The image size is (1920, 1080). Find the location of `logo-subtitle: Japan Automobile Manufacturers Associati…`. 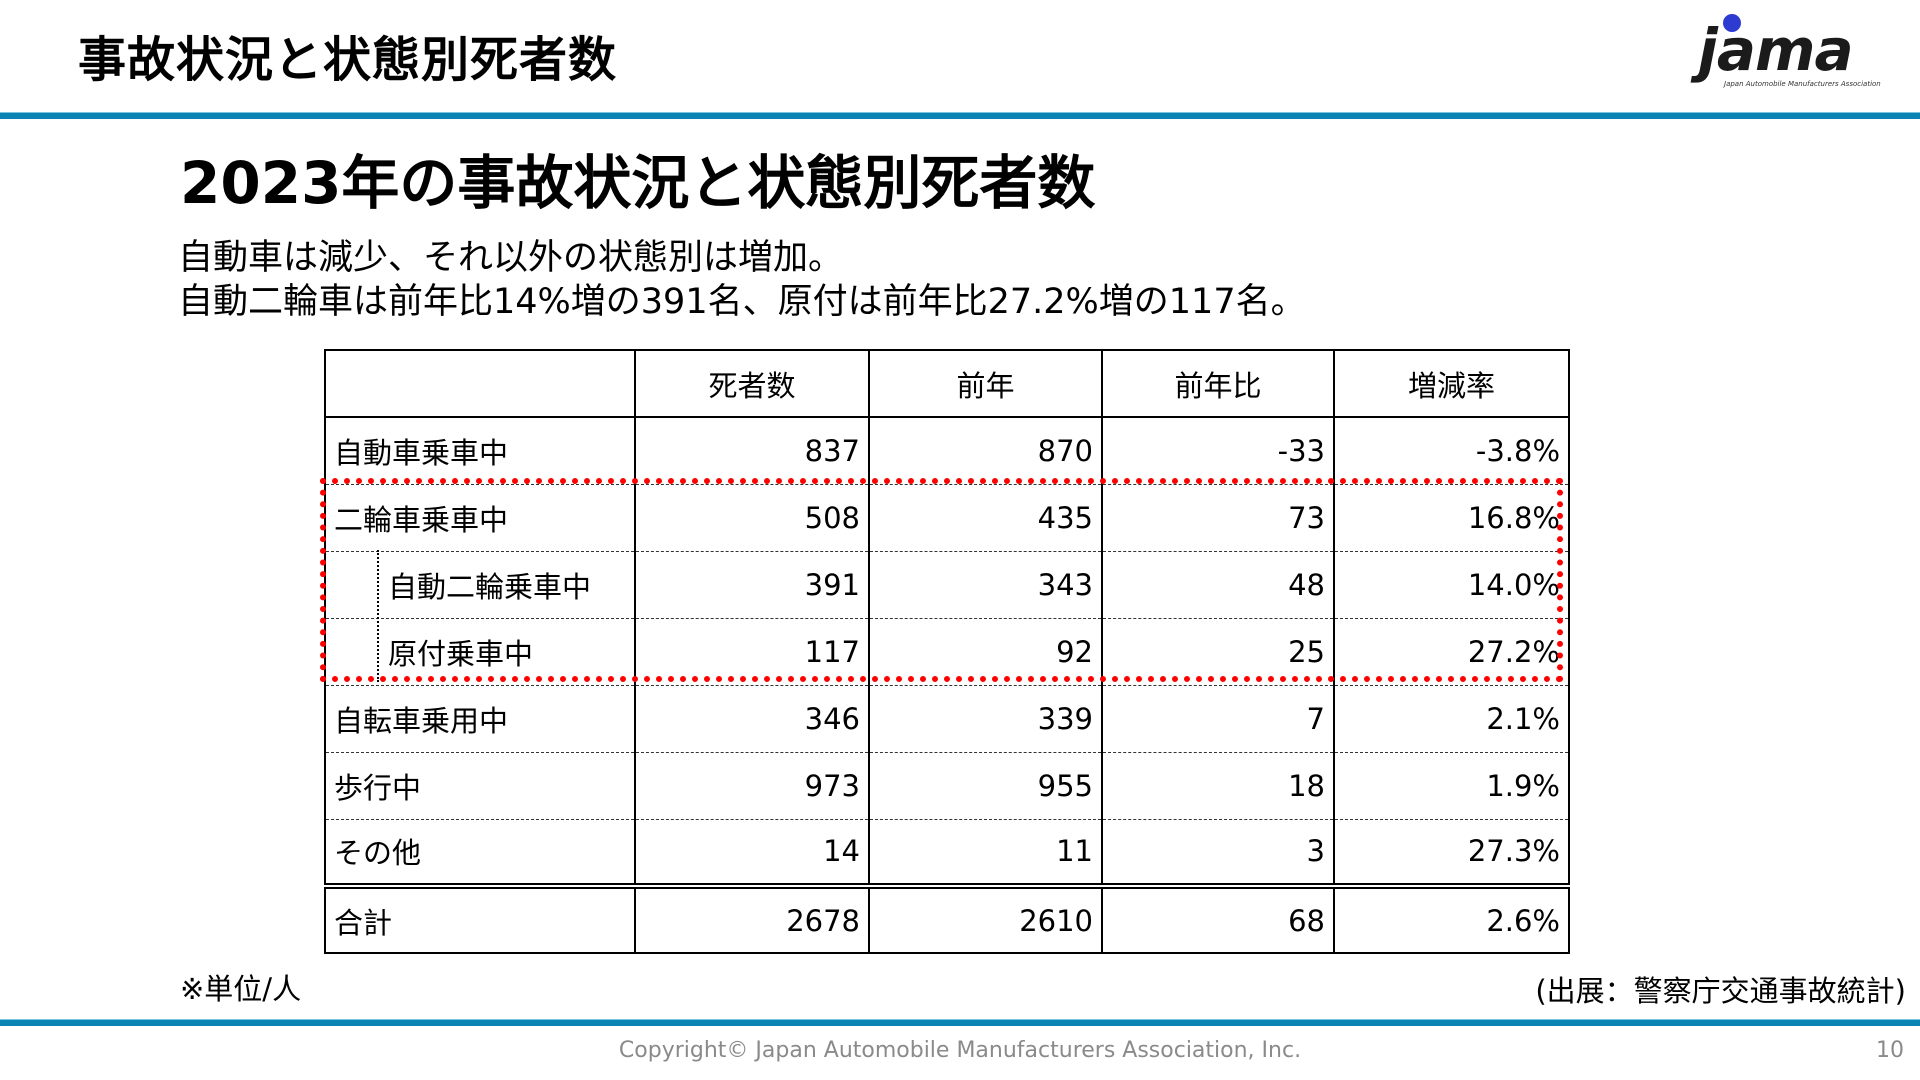

logo-subtitle: Japan Automobile Manufacturers Associati… is located at coordinates (1802, 84).